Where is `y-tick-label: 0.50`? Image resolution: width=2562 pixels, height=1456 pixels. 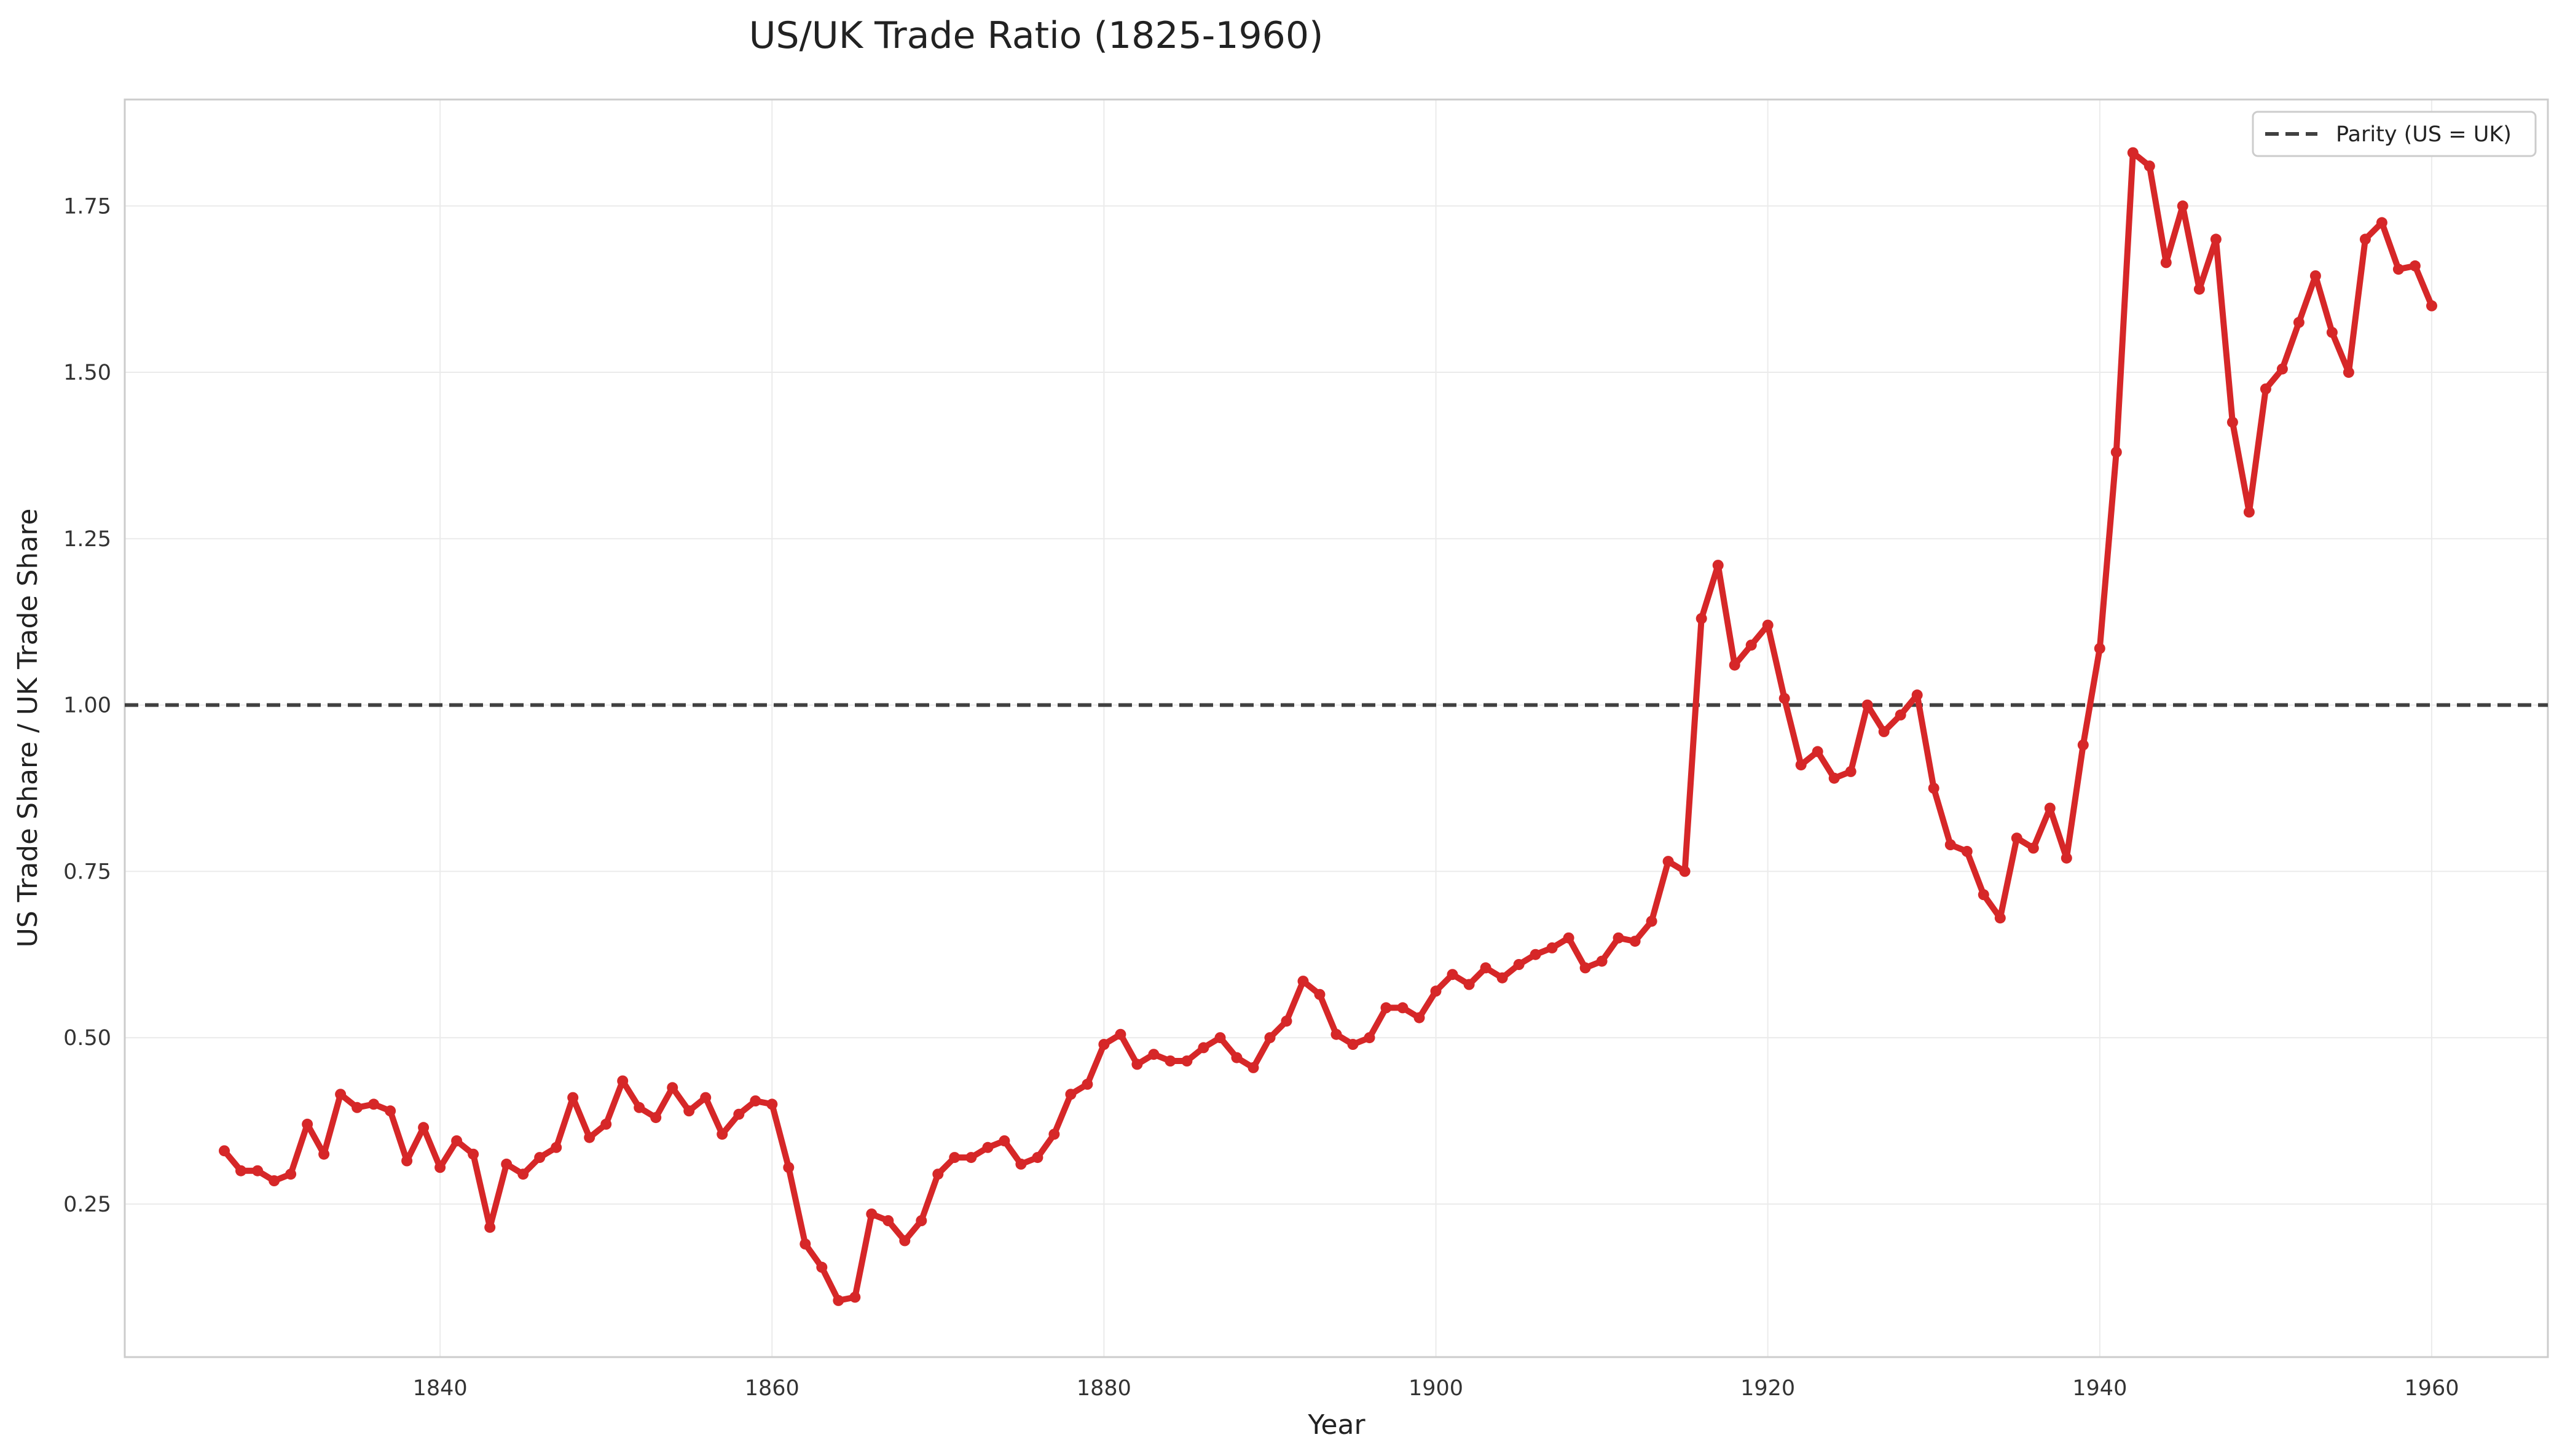
y-tick-label: 0.50 is located at coordinates (87, 1038).